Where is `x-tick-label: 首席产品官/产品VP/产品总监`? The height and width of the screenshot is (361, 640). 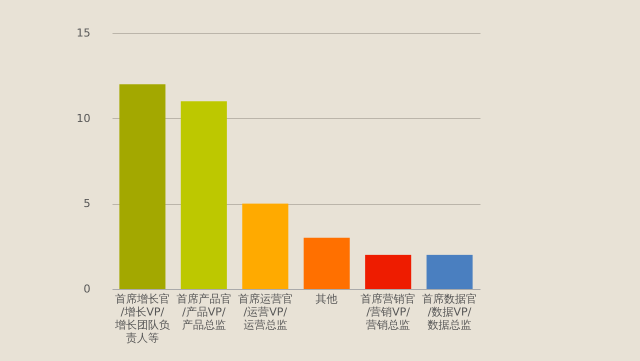 x-tick-label: 首席产品官/产品VP/产品总监 is located at coordinates (204, 312).